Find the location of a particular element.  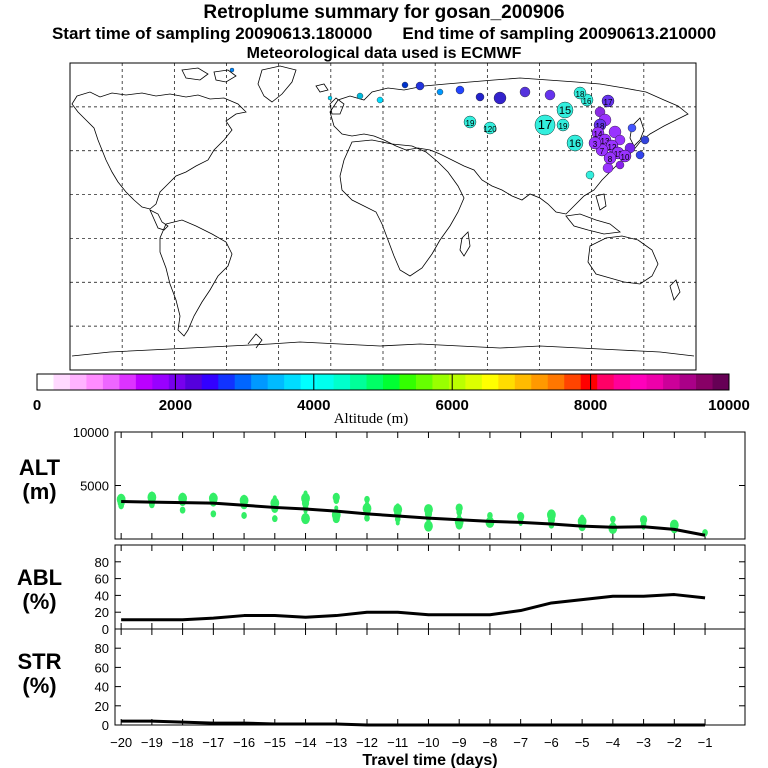

philippines-coast is located at coordinates (601, 202).